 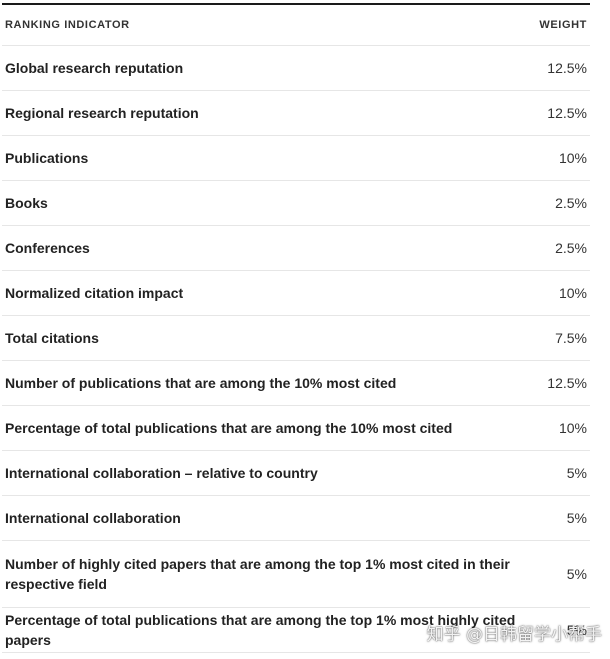 What do you see at coordinates (93, 518) in the screenshot?
I see `indicator-cell: International collaboration` at bounding box center [93, 518].